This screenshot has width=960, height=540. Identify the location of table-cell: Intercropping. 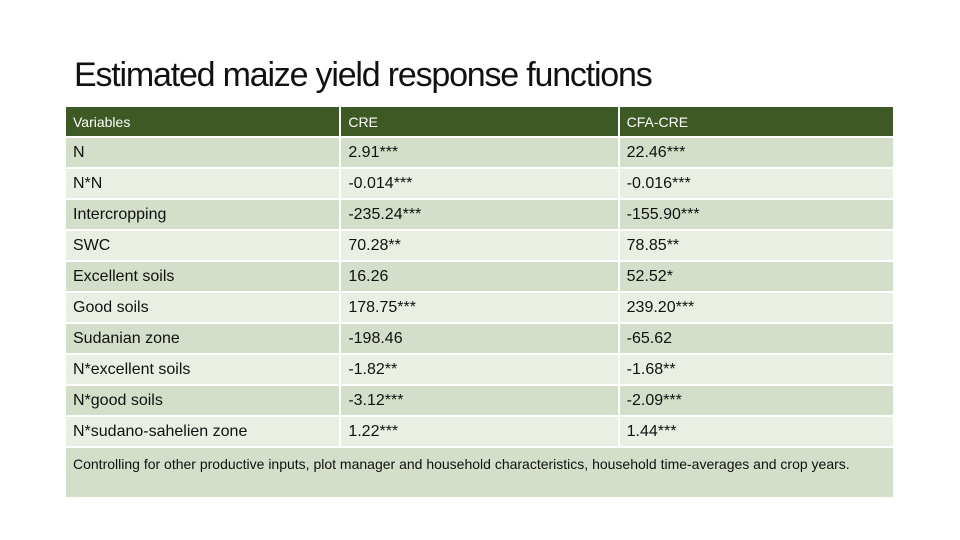
(203, 214).